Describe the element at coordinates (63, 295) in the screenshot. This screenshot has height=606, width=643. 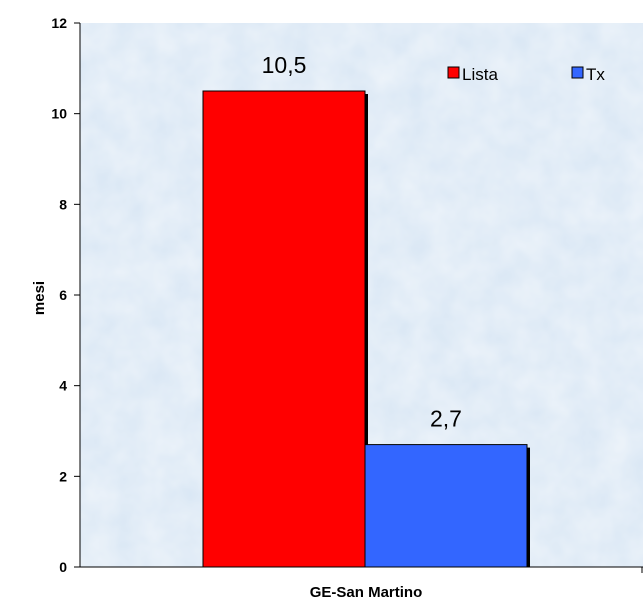
I see `y-tick-label: 6` at that location.